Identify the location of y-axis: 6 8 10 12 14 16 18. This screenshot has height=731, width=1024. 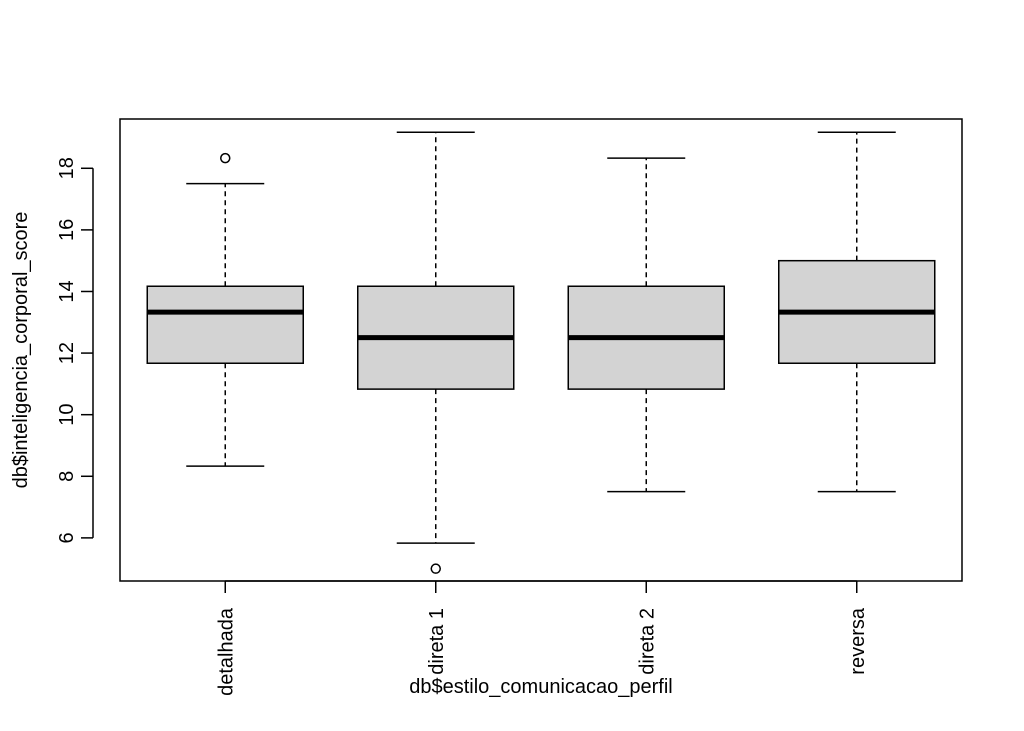
(75, 350).